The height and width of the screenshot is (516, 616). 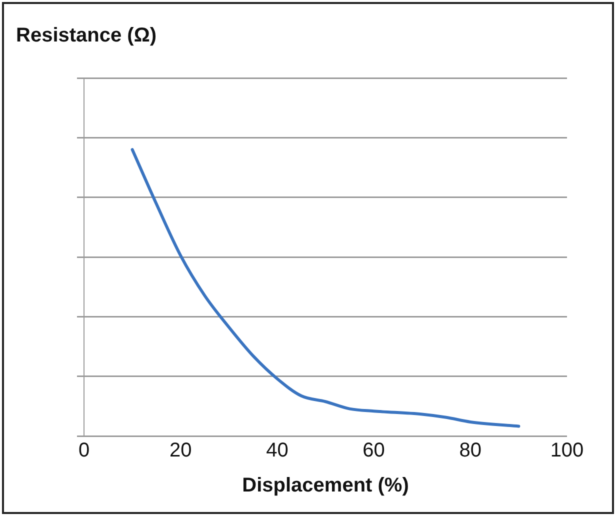 What do you see at coordinates (470, 451) in the screenshot?
I see `x-tick-label: 80` at bounding box center [470, 451].